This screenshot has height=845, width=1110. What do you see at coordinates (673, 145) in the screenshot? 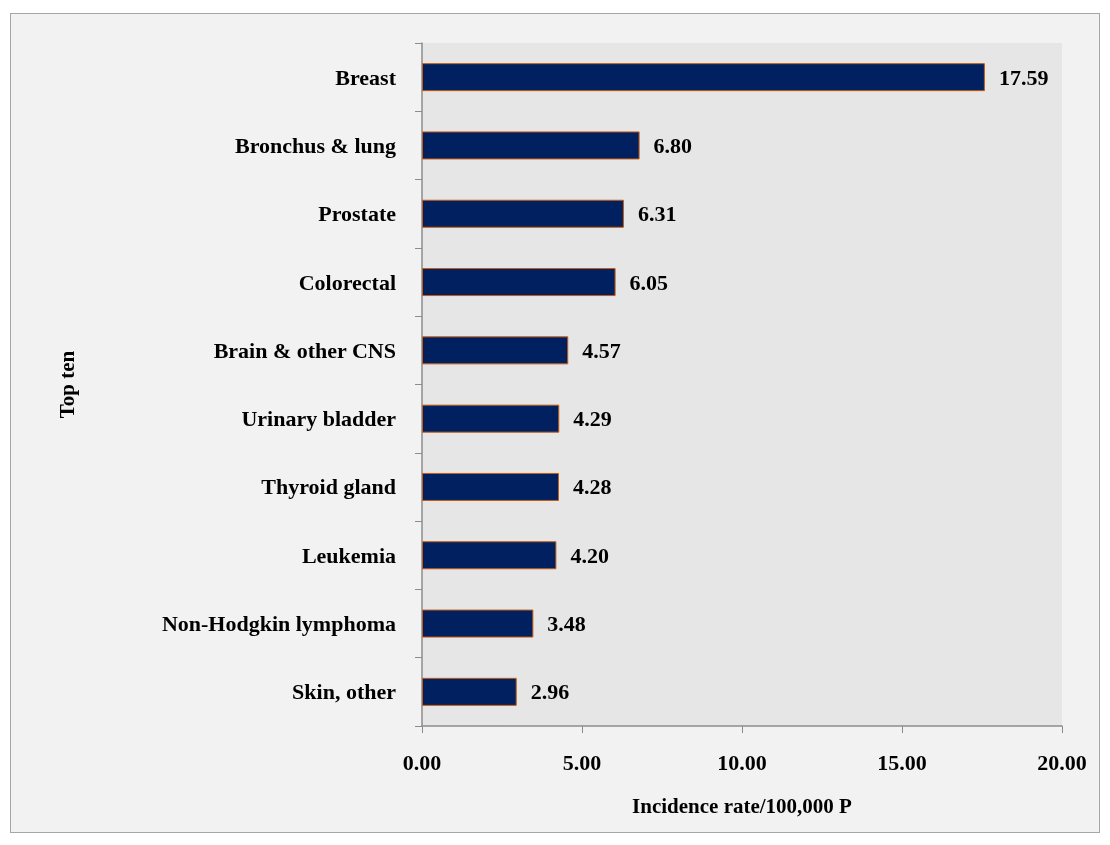
I see `data-label: 6.80` at bounding box center [673, 145].